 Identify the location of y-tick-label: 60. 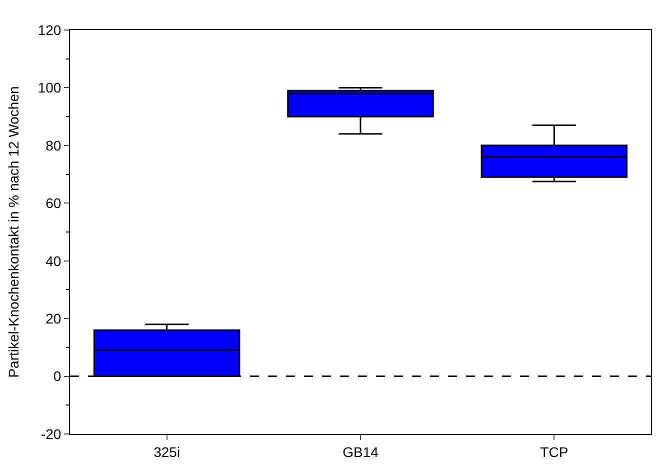
(54, 203).